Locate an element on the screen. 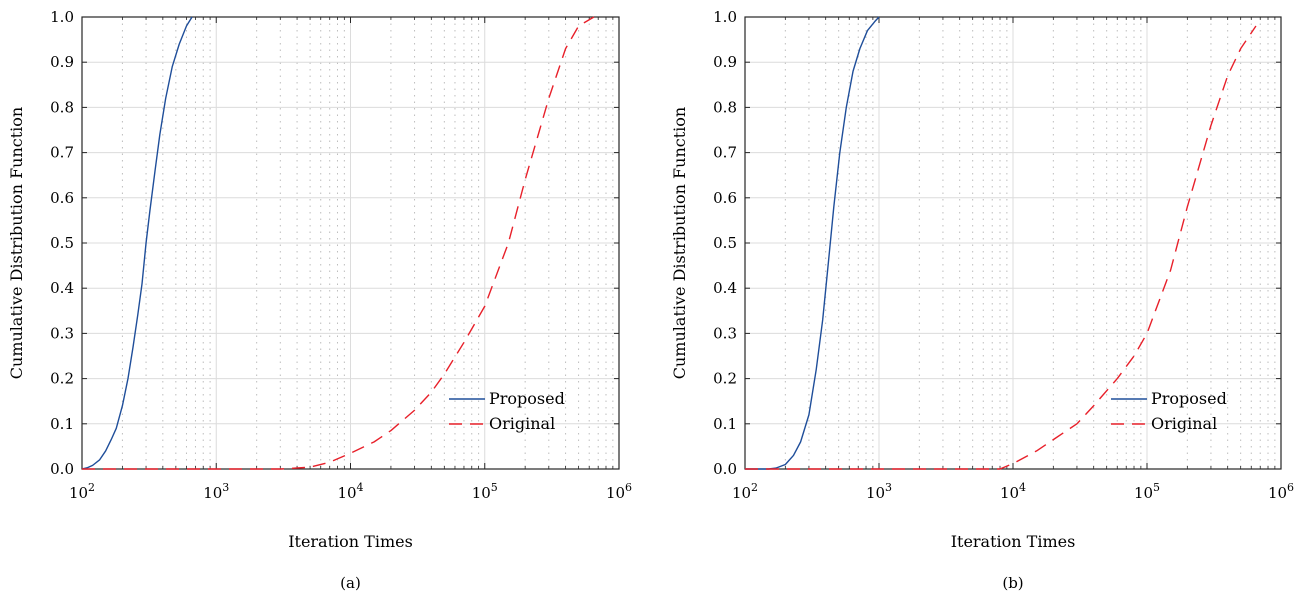  panel-label: (a) is located at coordinates (350, 583).